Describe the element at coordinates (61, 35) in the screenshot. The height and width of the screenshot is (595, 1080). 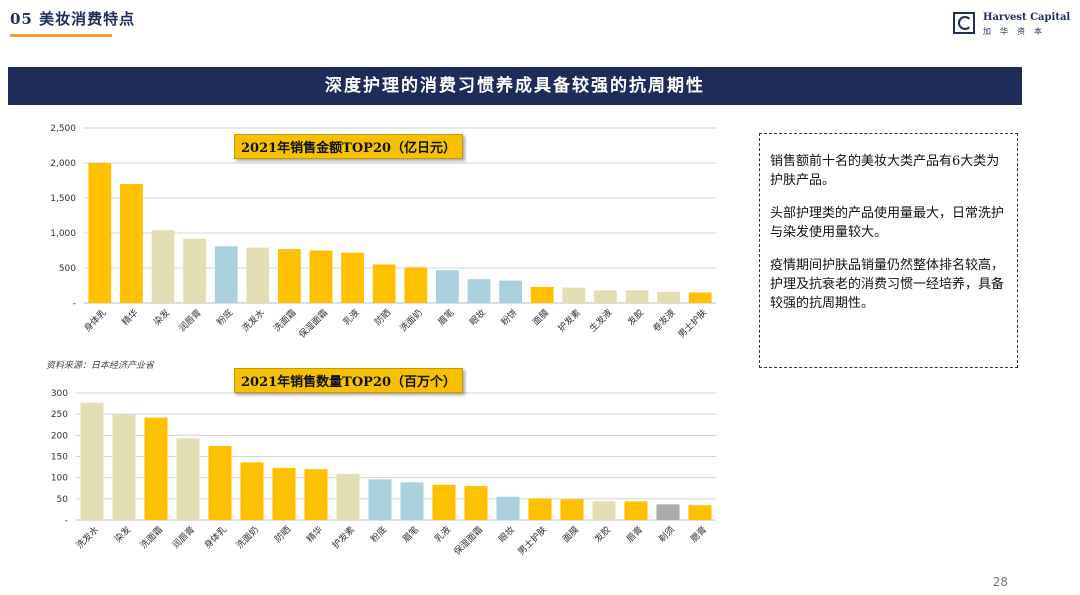
I see `section-underline` at that location.